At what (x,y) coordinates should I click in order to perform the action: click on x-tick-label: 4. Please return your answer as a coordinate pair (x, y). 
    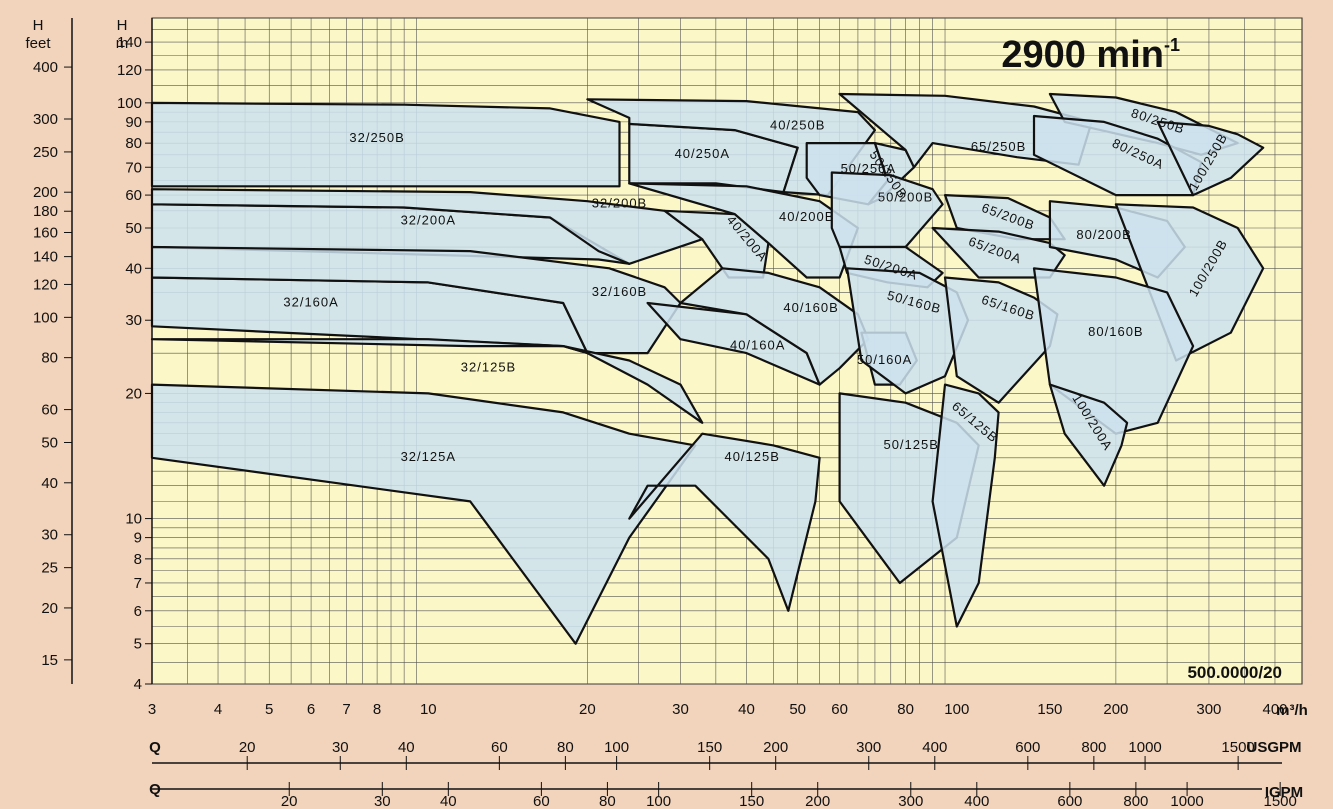
    Looking at the image, I should click on (218, 709).